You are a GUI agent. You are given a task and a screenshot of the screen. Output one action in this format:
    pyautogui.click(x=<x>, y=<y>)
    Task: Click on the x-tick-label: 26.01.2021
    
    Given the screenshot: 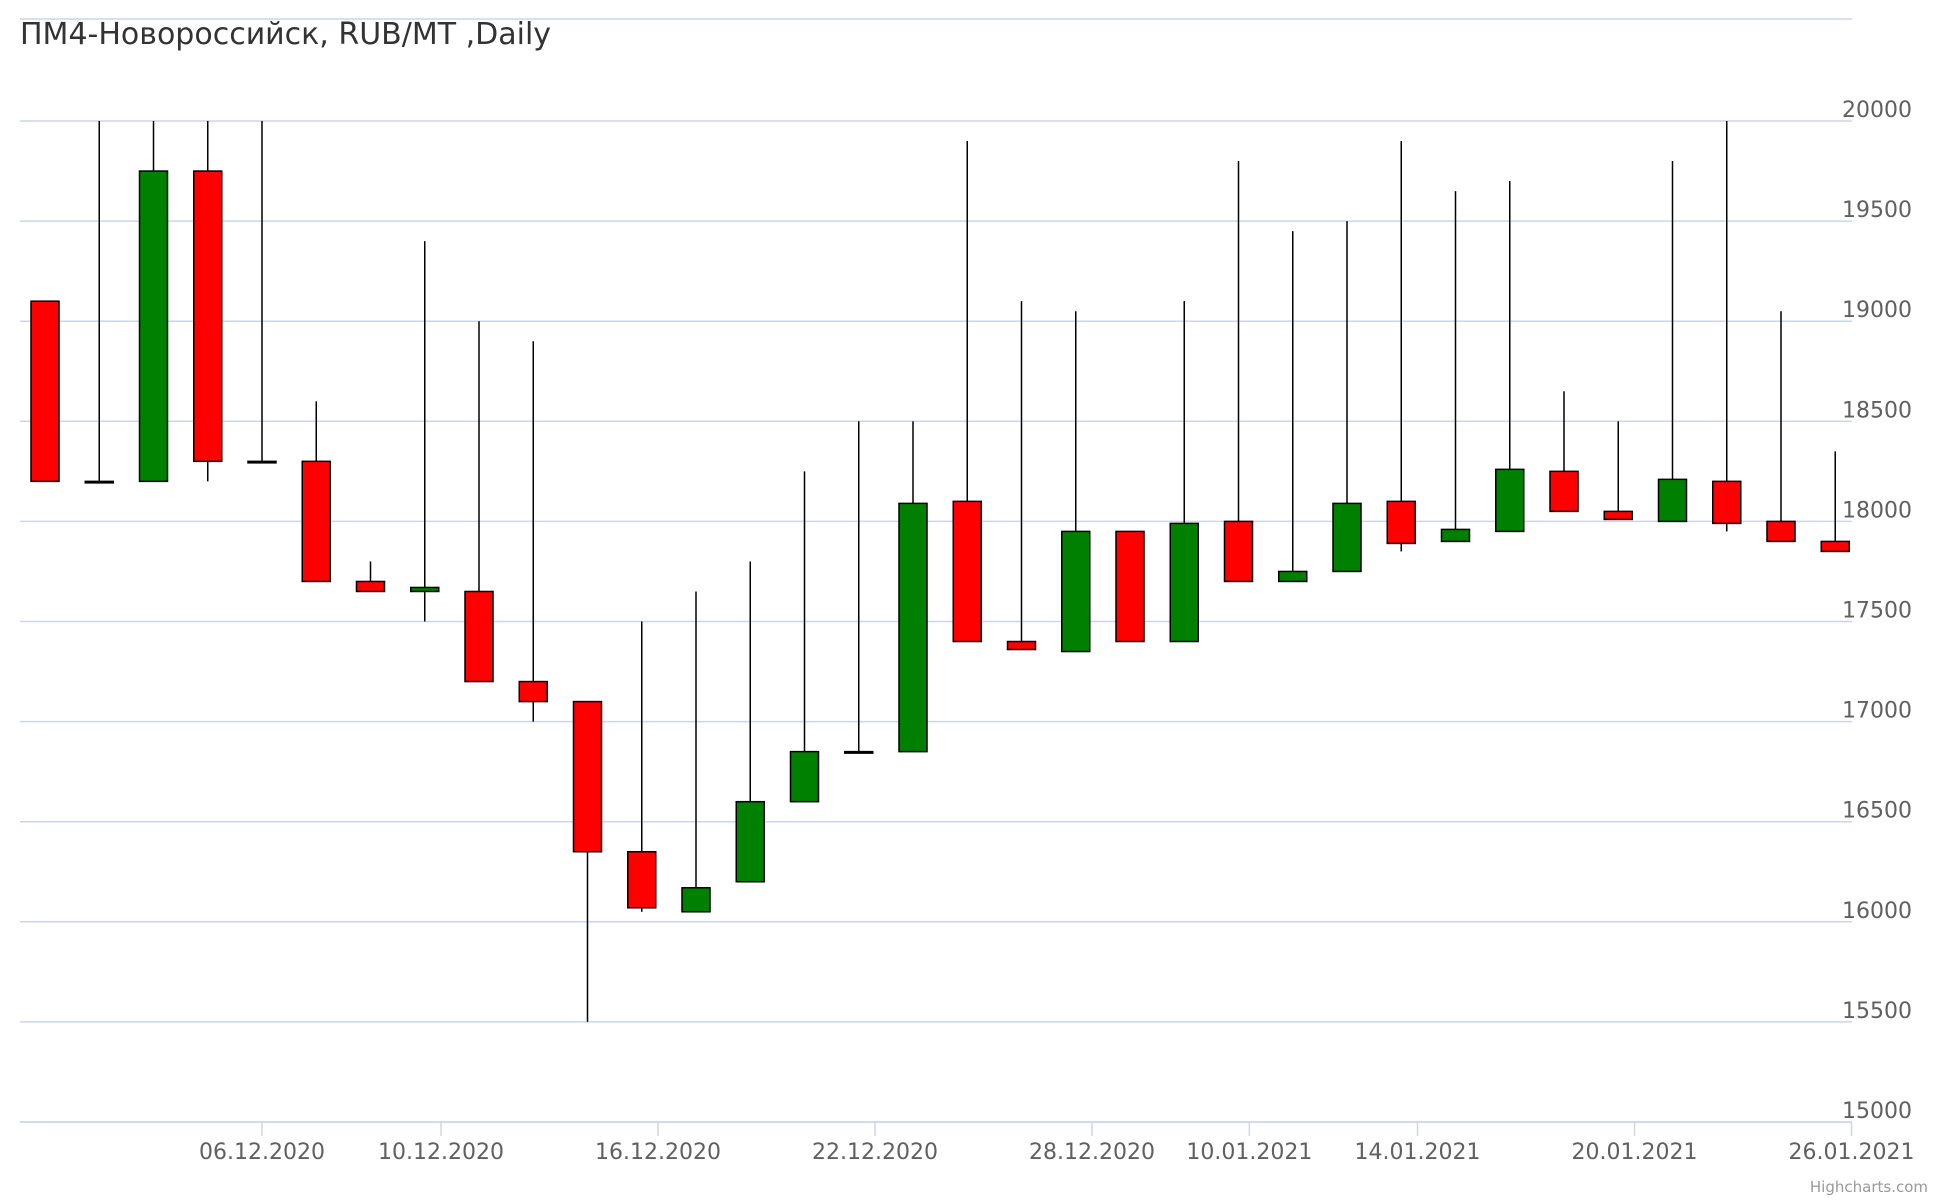 What is the action you would take?
    pyautogui.click(x=1852, y=1152)
    